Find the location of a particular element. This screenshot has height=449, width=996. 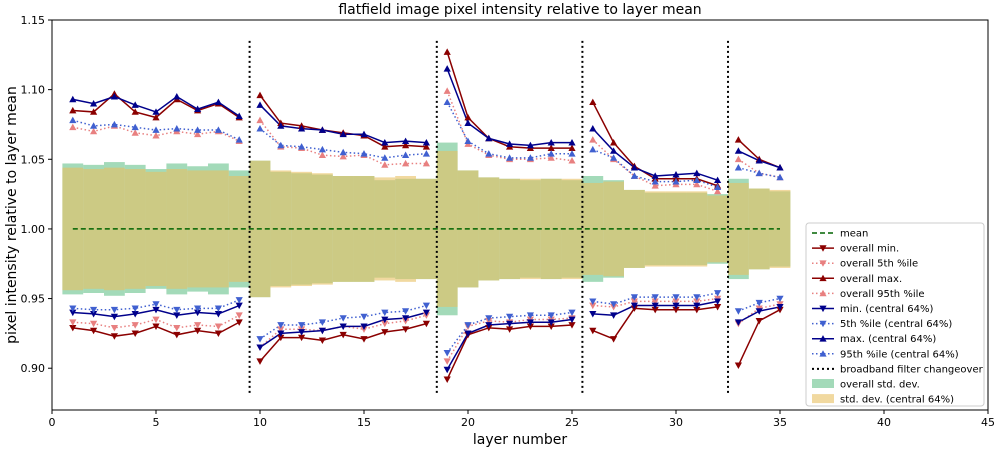

svg-text: overall max. is located at coordinates (871, 279).